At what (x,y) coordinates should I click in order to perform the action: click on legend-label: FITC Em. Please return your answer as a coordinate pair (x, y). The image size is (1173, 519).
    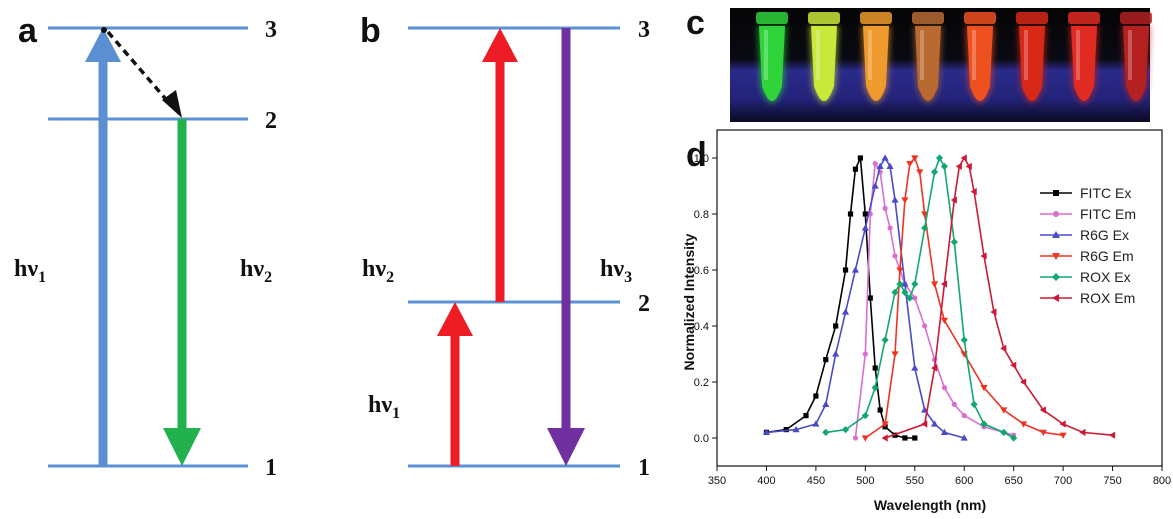
    Looking at the image, I should click on (1108, 214).